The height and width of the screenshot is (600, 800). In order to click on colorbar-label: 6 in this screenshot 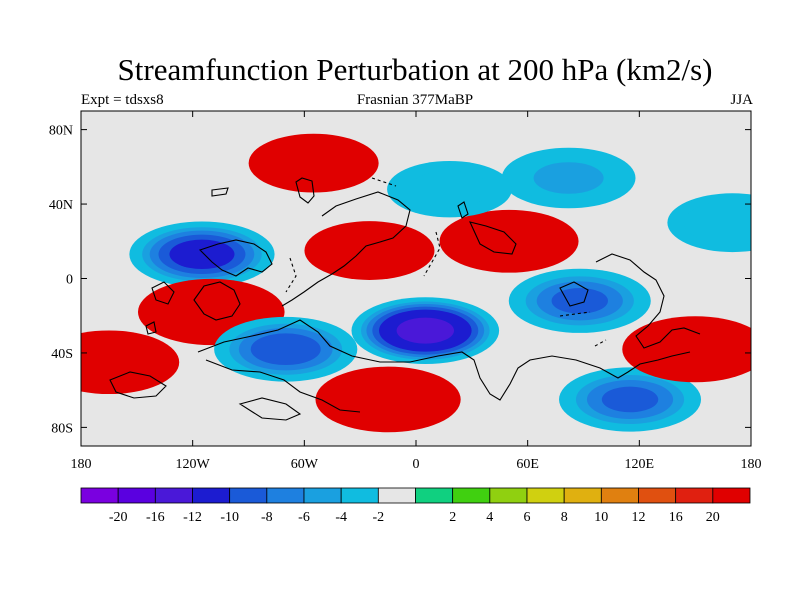, I will do `click(527, 517)`.